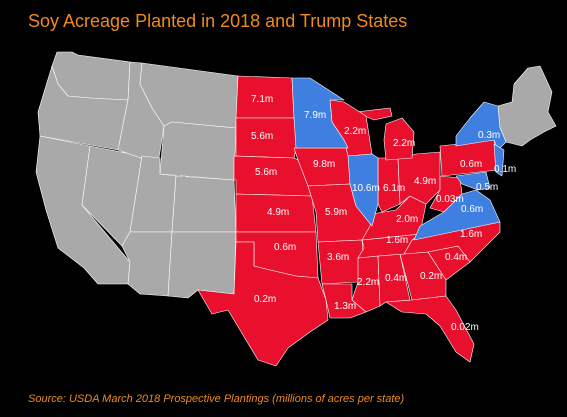  I want to click on label-north-dakota: 7.1m, so click(262, 99).